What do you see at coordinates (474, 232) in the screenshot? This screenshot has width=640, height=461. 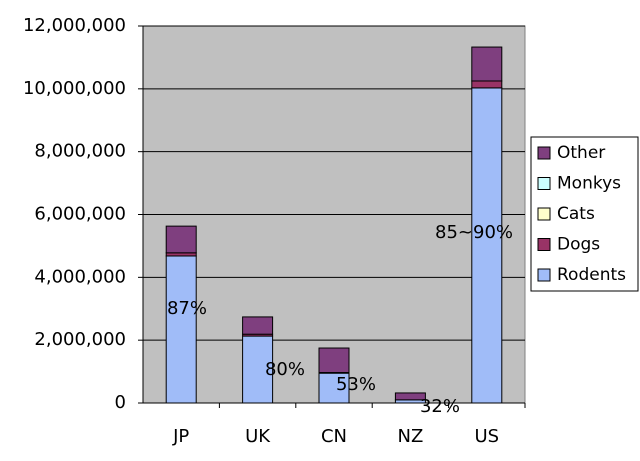 I see `annotation: 85~90%` at bounding box center [474, 232].